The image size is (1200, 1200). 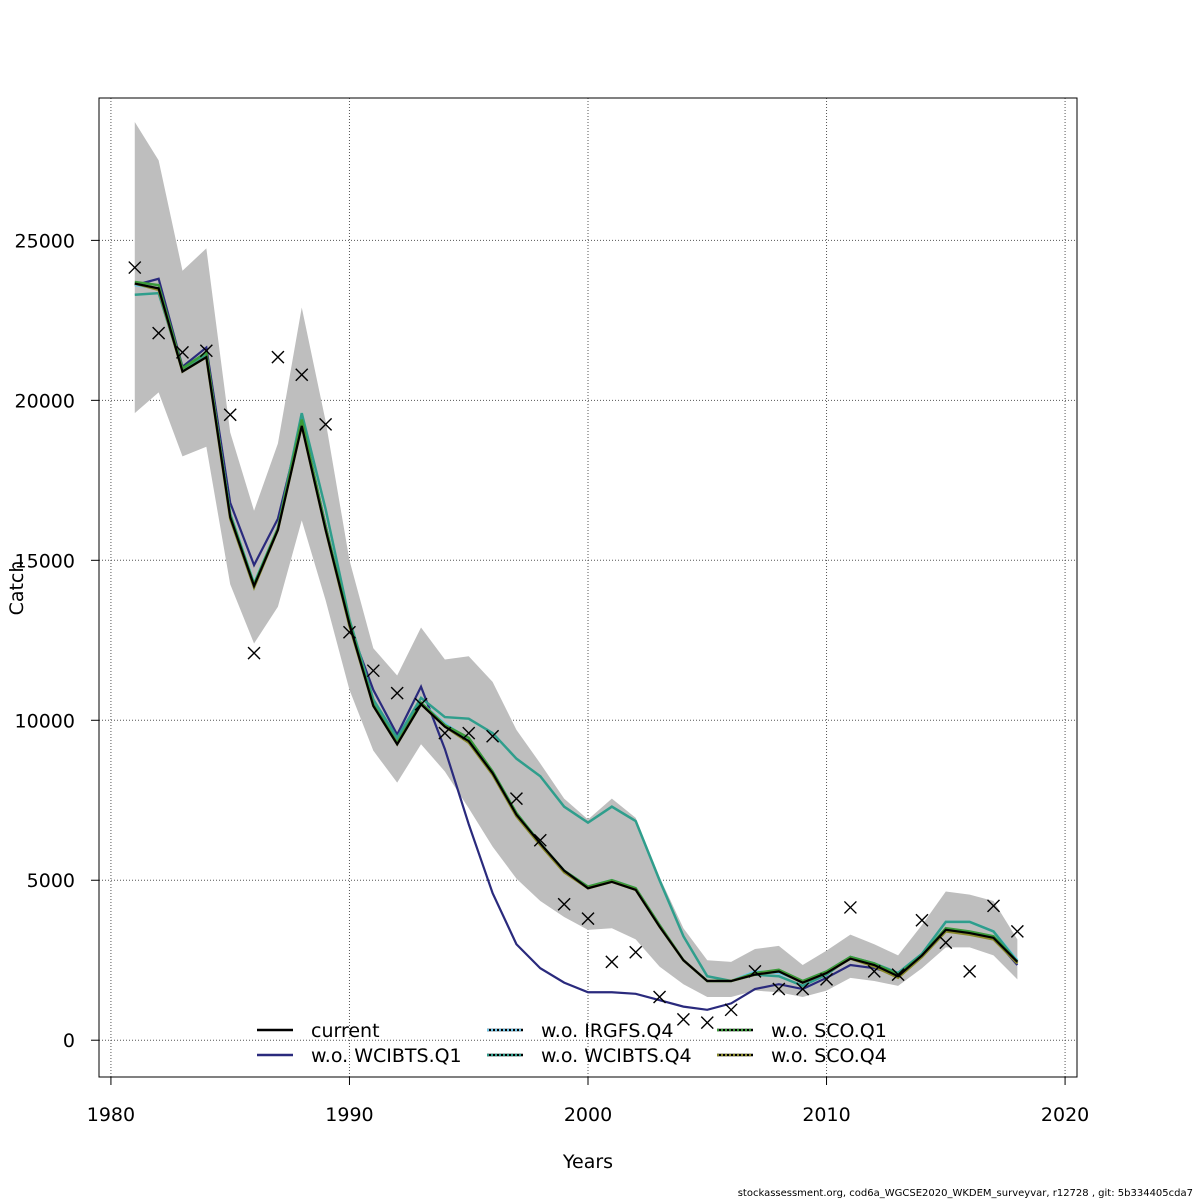 What do you see at coordinates (345, 1031) in the screenshot?
I see `legend-label: current` at bounding box center [345, 1031].